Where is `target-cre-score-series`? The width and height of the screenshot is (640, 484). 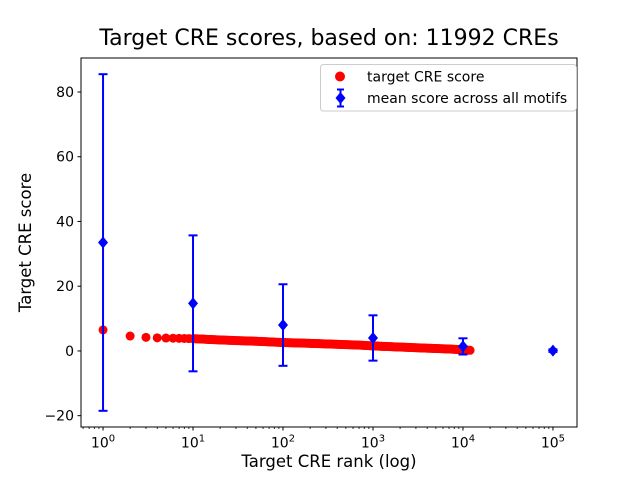
target-cre-score-series is located at coordinates (286, 340).